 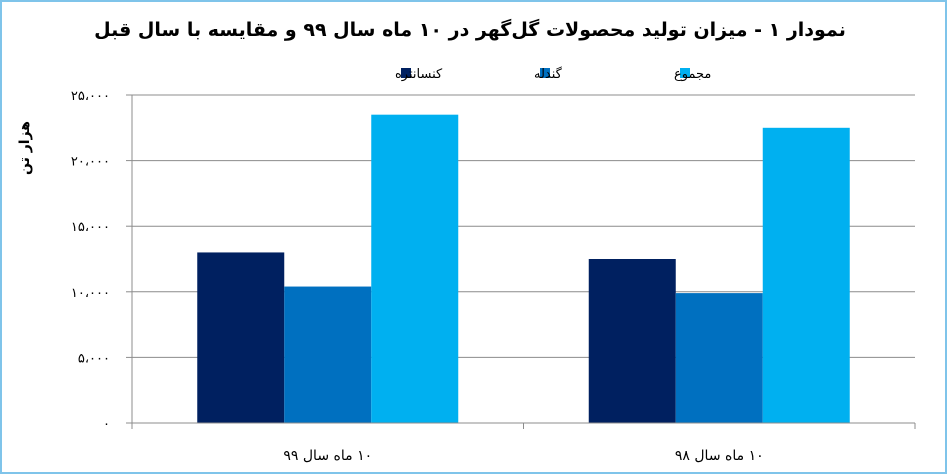 What do you see at coordinates (25, 148) in the screenshot?
I see `y-axis-label: هزار تن` at bounding box center [25, 148].